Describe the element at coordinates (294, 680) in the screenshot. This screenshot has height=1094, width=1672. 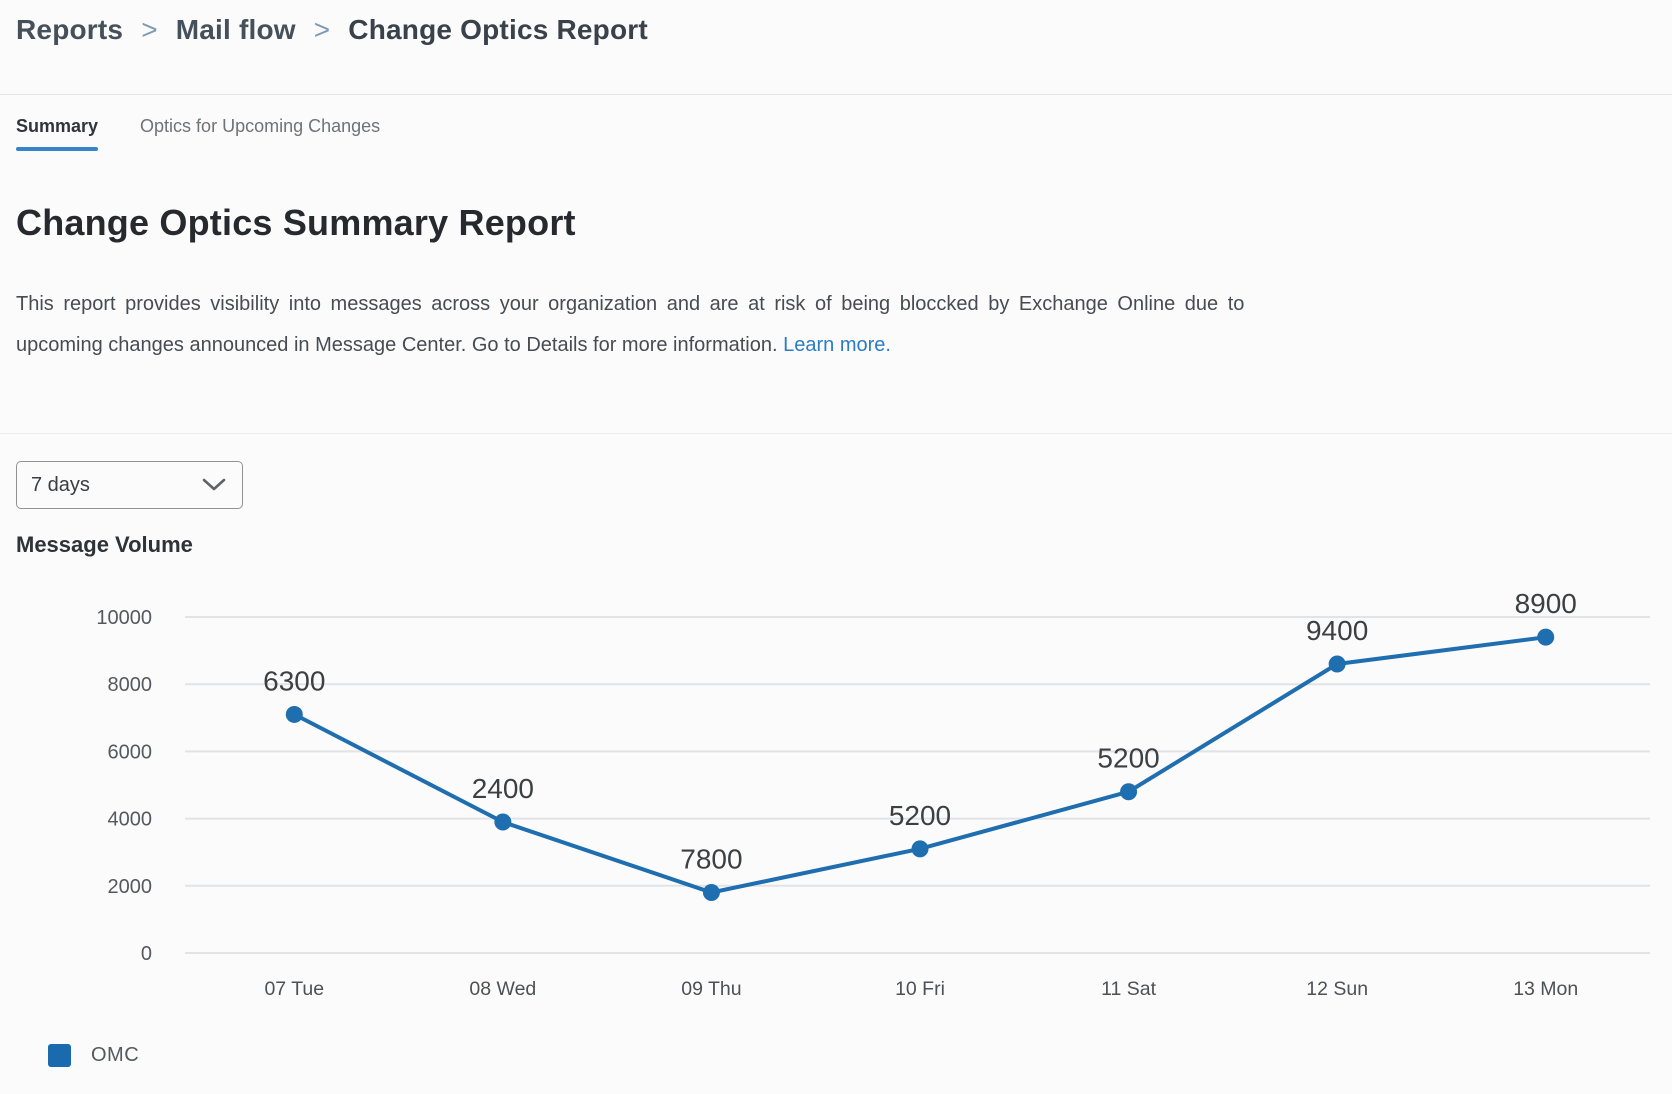
I see `chart-data-label: 6300` at that location.